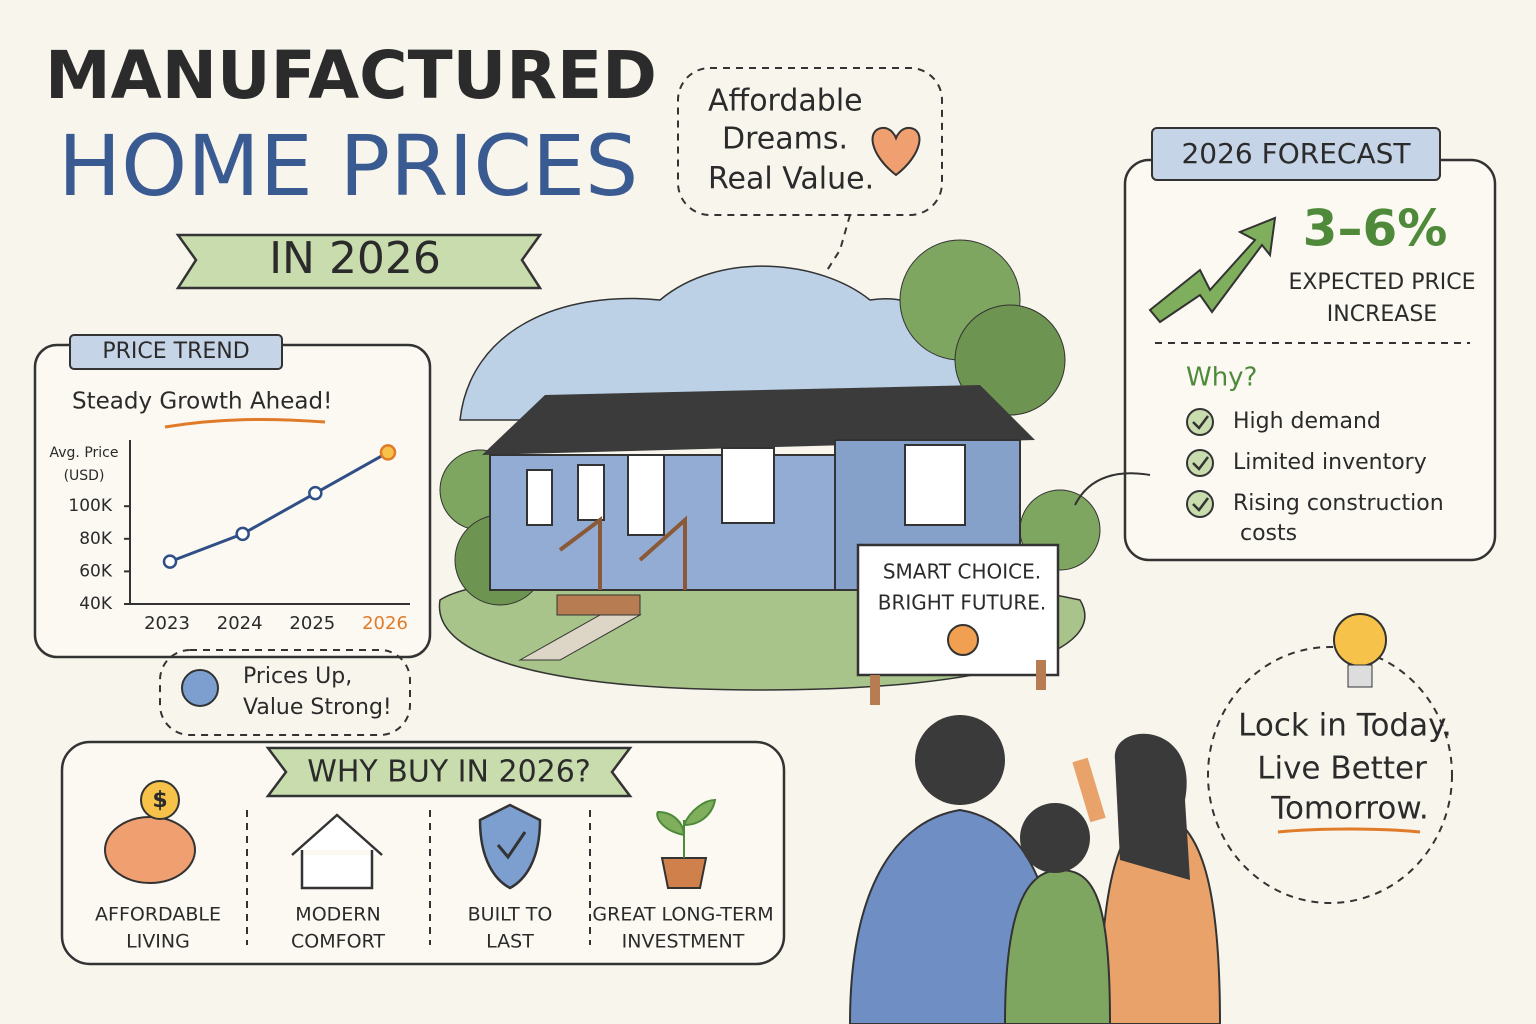 This screenshot has width=1536, height=1024. I want to click on heart-icon, so click(896, 151).